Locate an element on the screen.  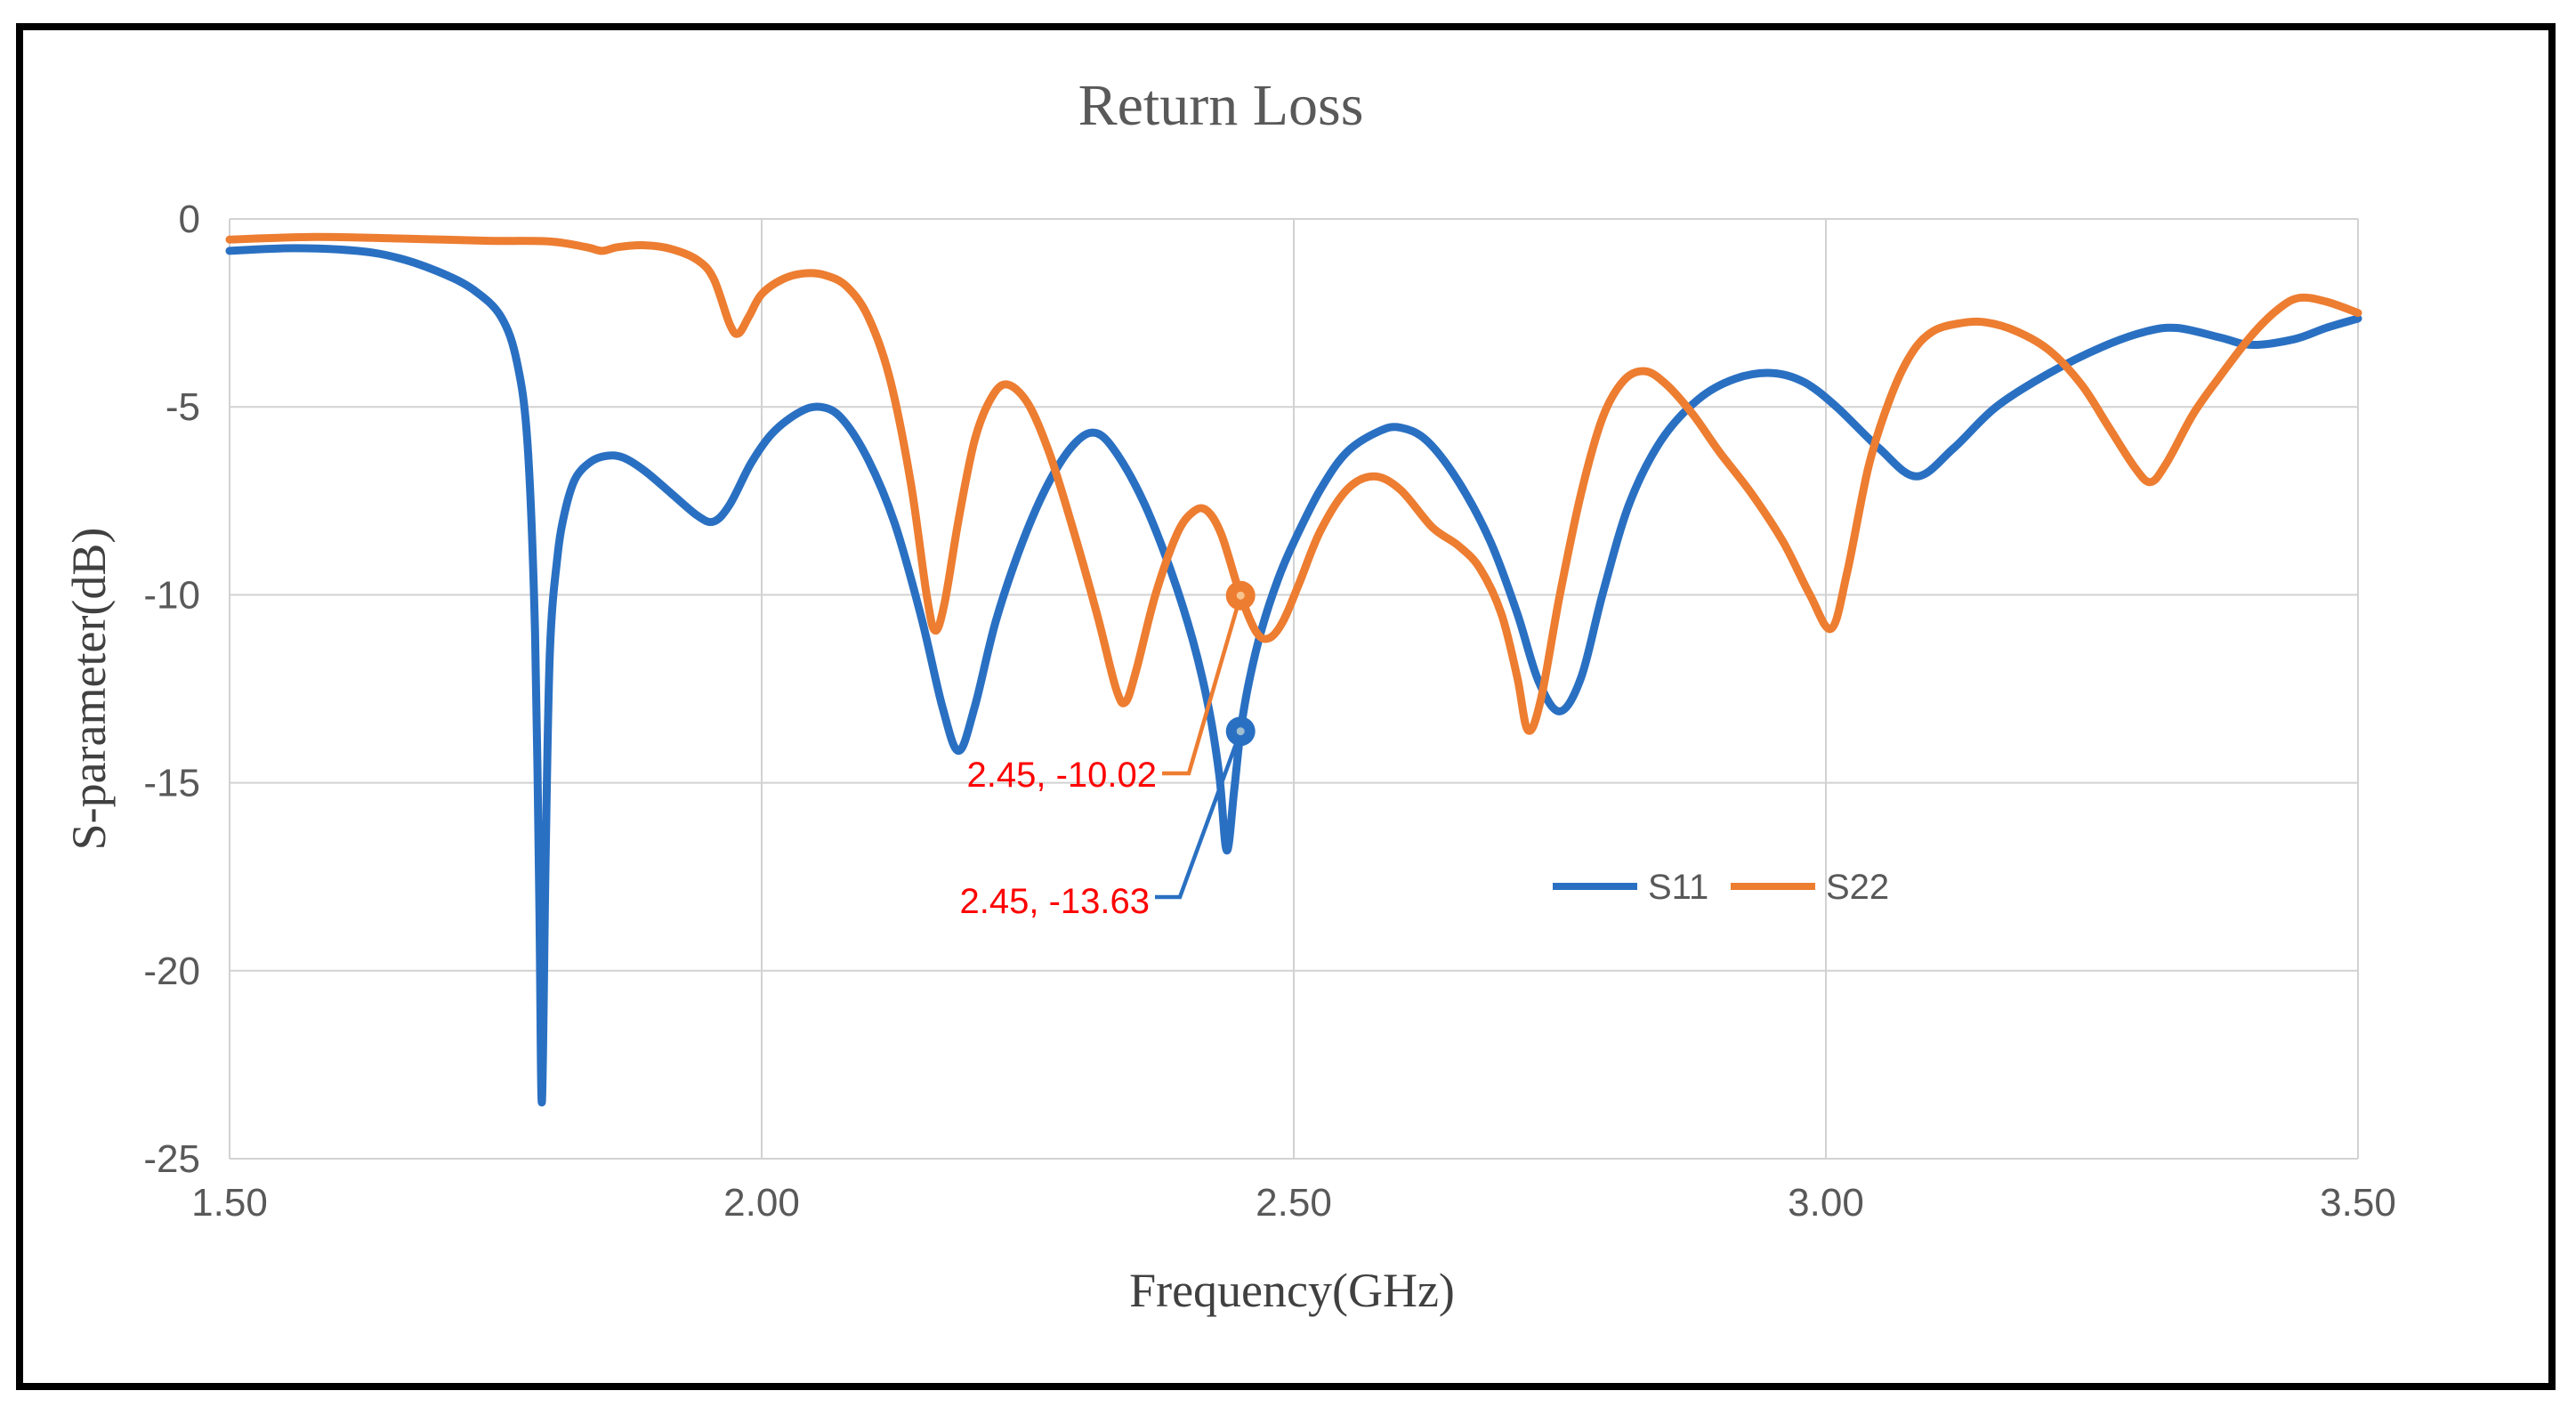
annotation-leaders-layer is located at coordinates (1199, 747).